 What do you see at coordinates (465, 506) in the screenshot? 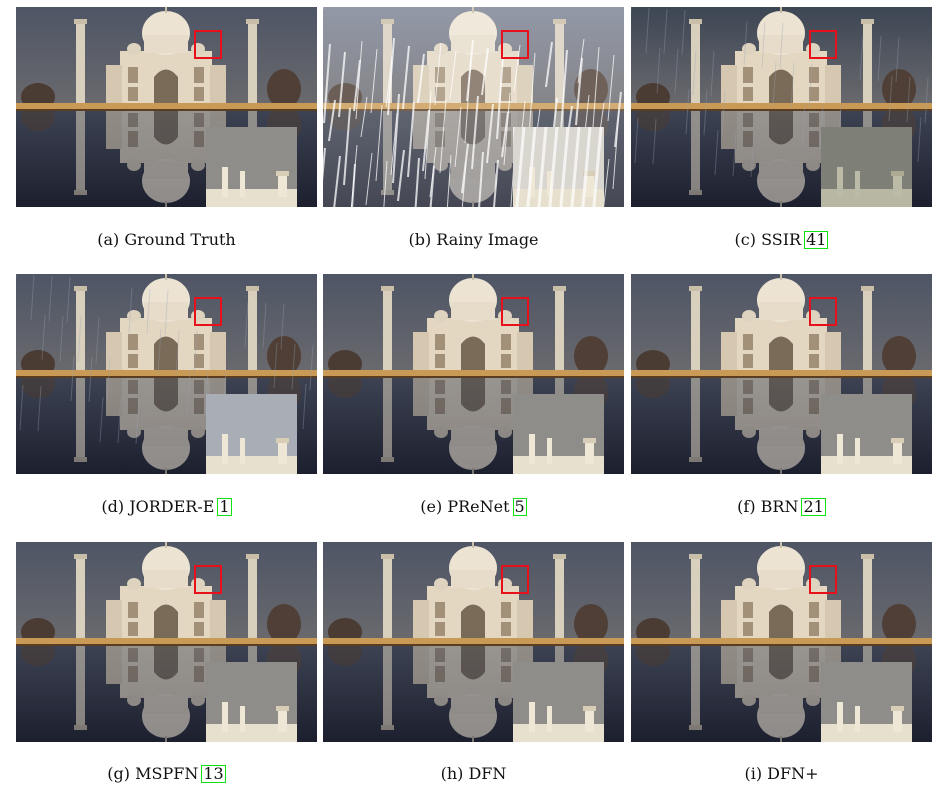
I see `caption-e-label: (e) PReNet` at bounding box center [465, 506].